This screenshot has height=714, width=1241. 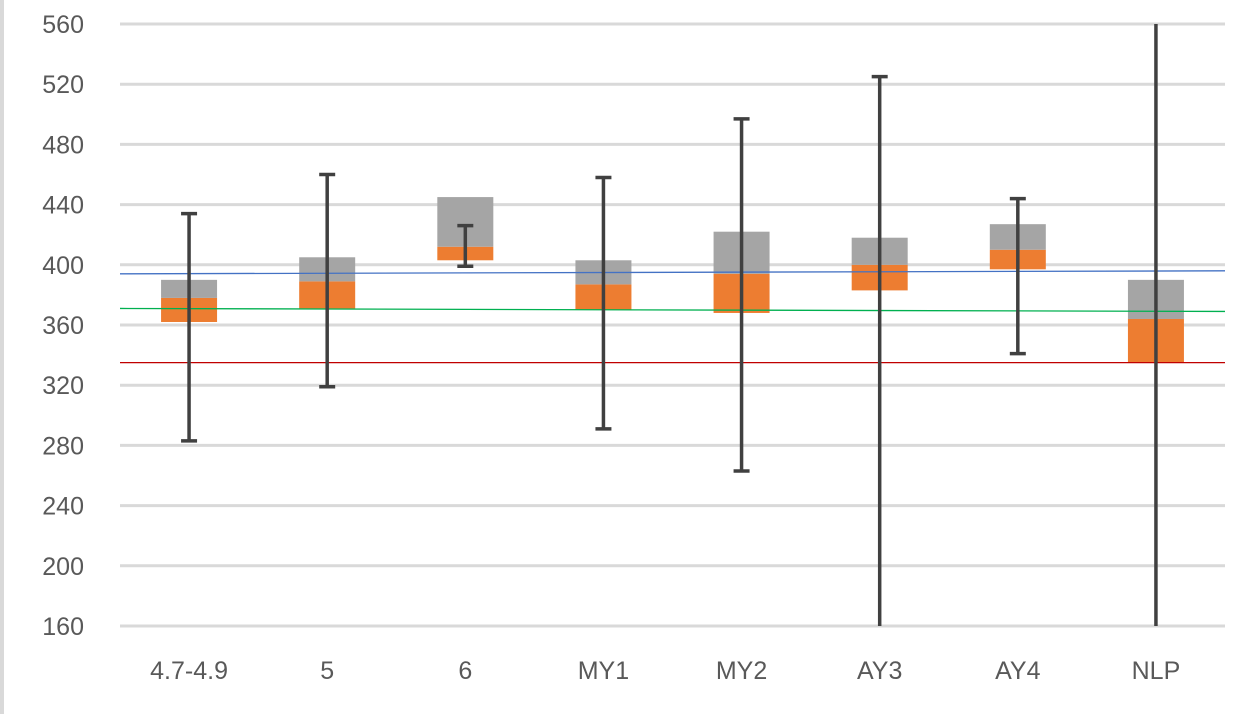 What do you see at coordinates (63, 627) in the screenshot?
I see `y-tick-label-160: 160` at bounding box center [63, 627].